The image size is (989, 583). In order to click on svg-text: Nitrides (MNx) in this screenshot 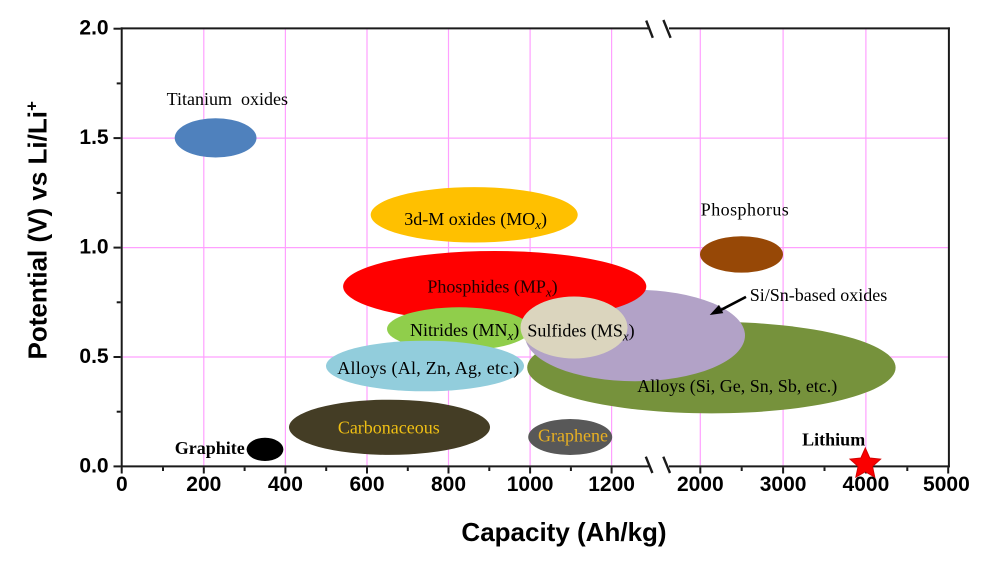, I will do `click(464, 331)`.